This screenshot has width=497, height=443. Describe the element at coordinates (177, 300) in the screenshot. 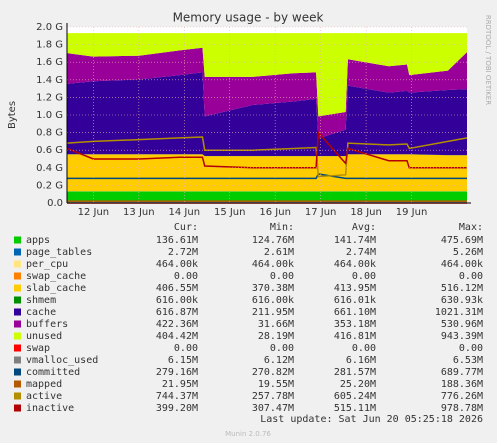

I see `legend-stat: 616.00k` at that location.